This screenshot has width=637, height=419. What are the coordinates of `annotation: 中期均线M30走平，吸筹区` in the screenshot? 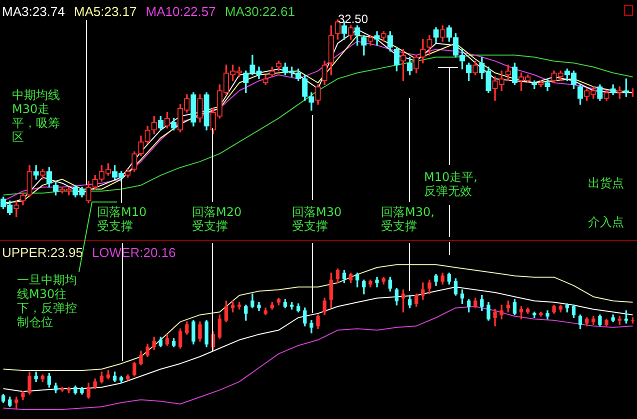 It's located at (37, 116).